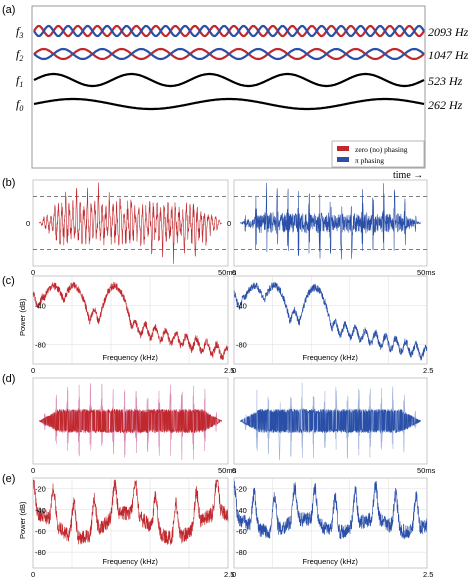  I want to click on row-label-f0: f0, so click(19, 105).